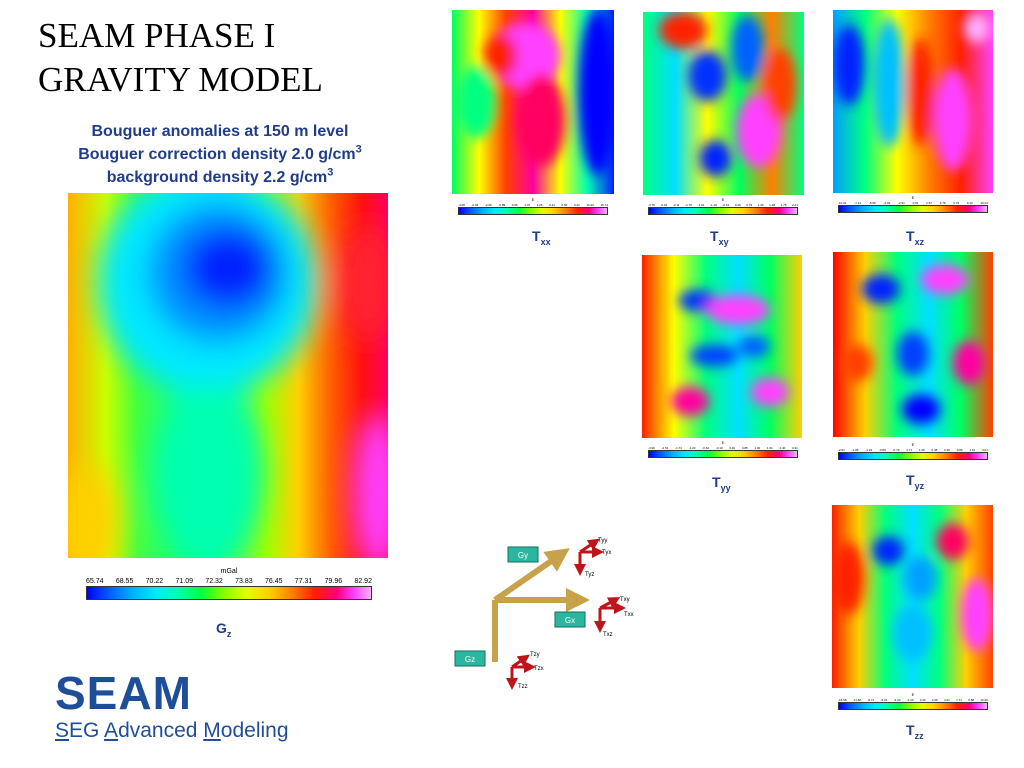 Image resolution: width=1024 pixels, height=768 pixels. I want to click on tx-arrows, so click(610, 615).